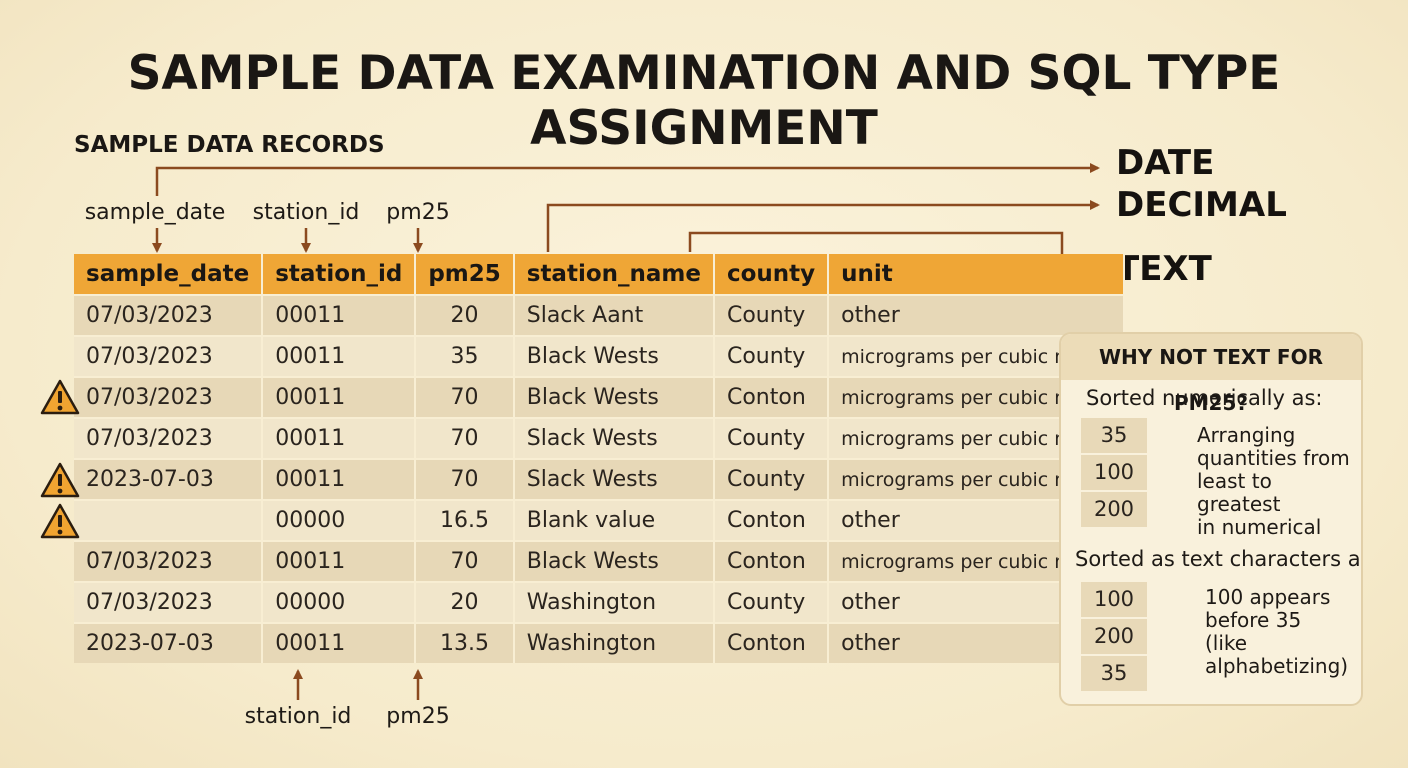 The image size is (1408, 768). What do you see at coordinates (155, 212) in the screenshot?
I see `top-label-sample-date: sample_date` at bounding box center [155, 212].